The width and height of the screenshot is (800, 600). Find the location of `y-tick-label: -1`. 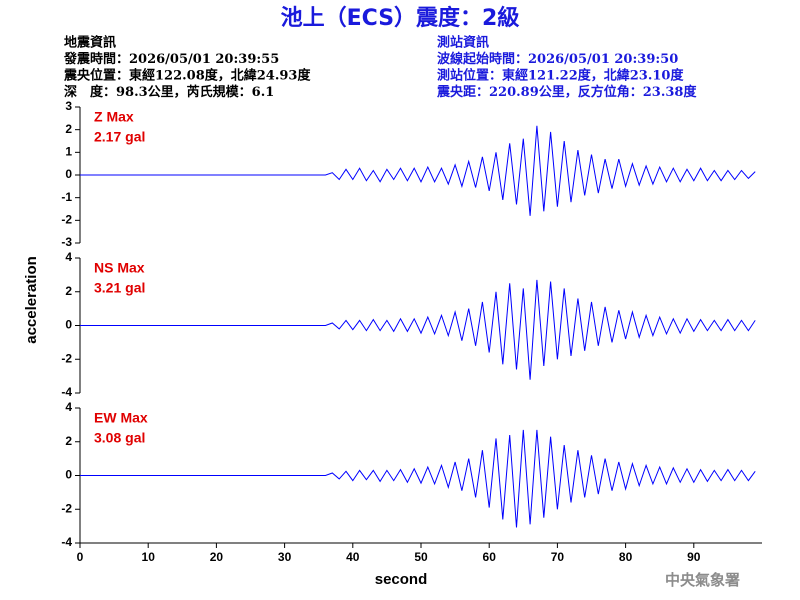

y-tick-label: -1 is located at coordinates (66, 197).